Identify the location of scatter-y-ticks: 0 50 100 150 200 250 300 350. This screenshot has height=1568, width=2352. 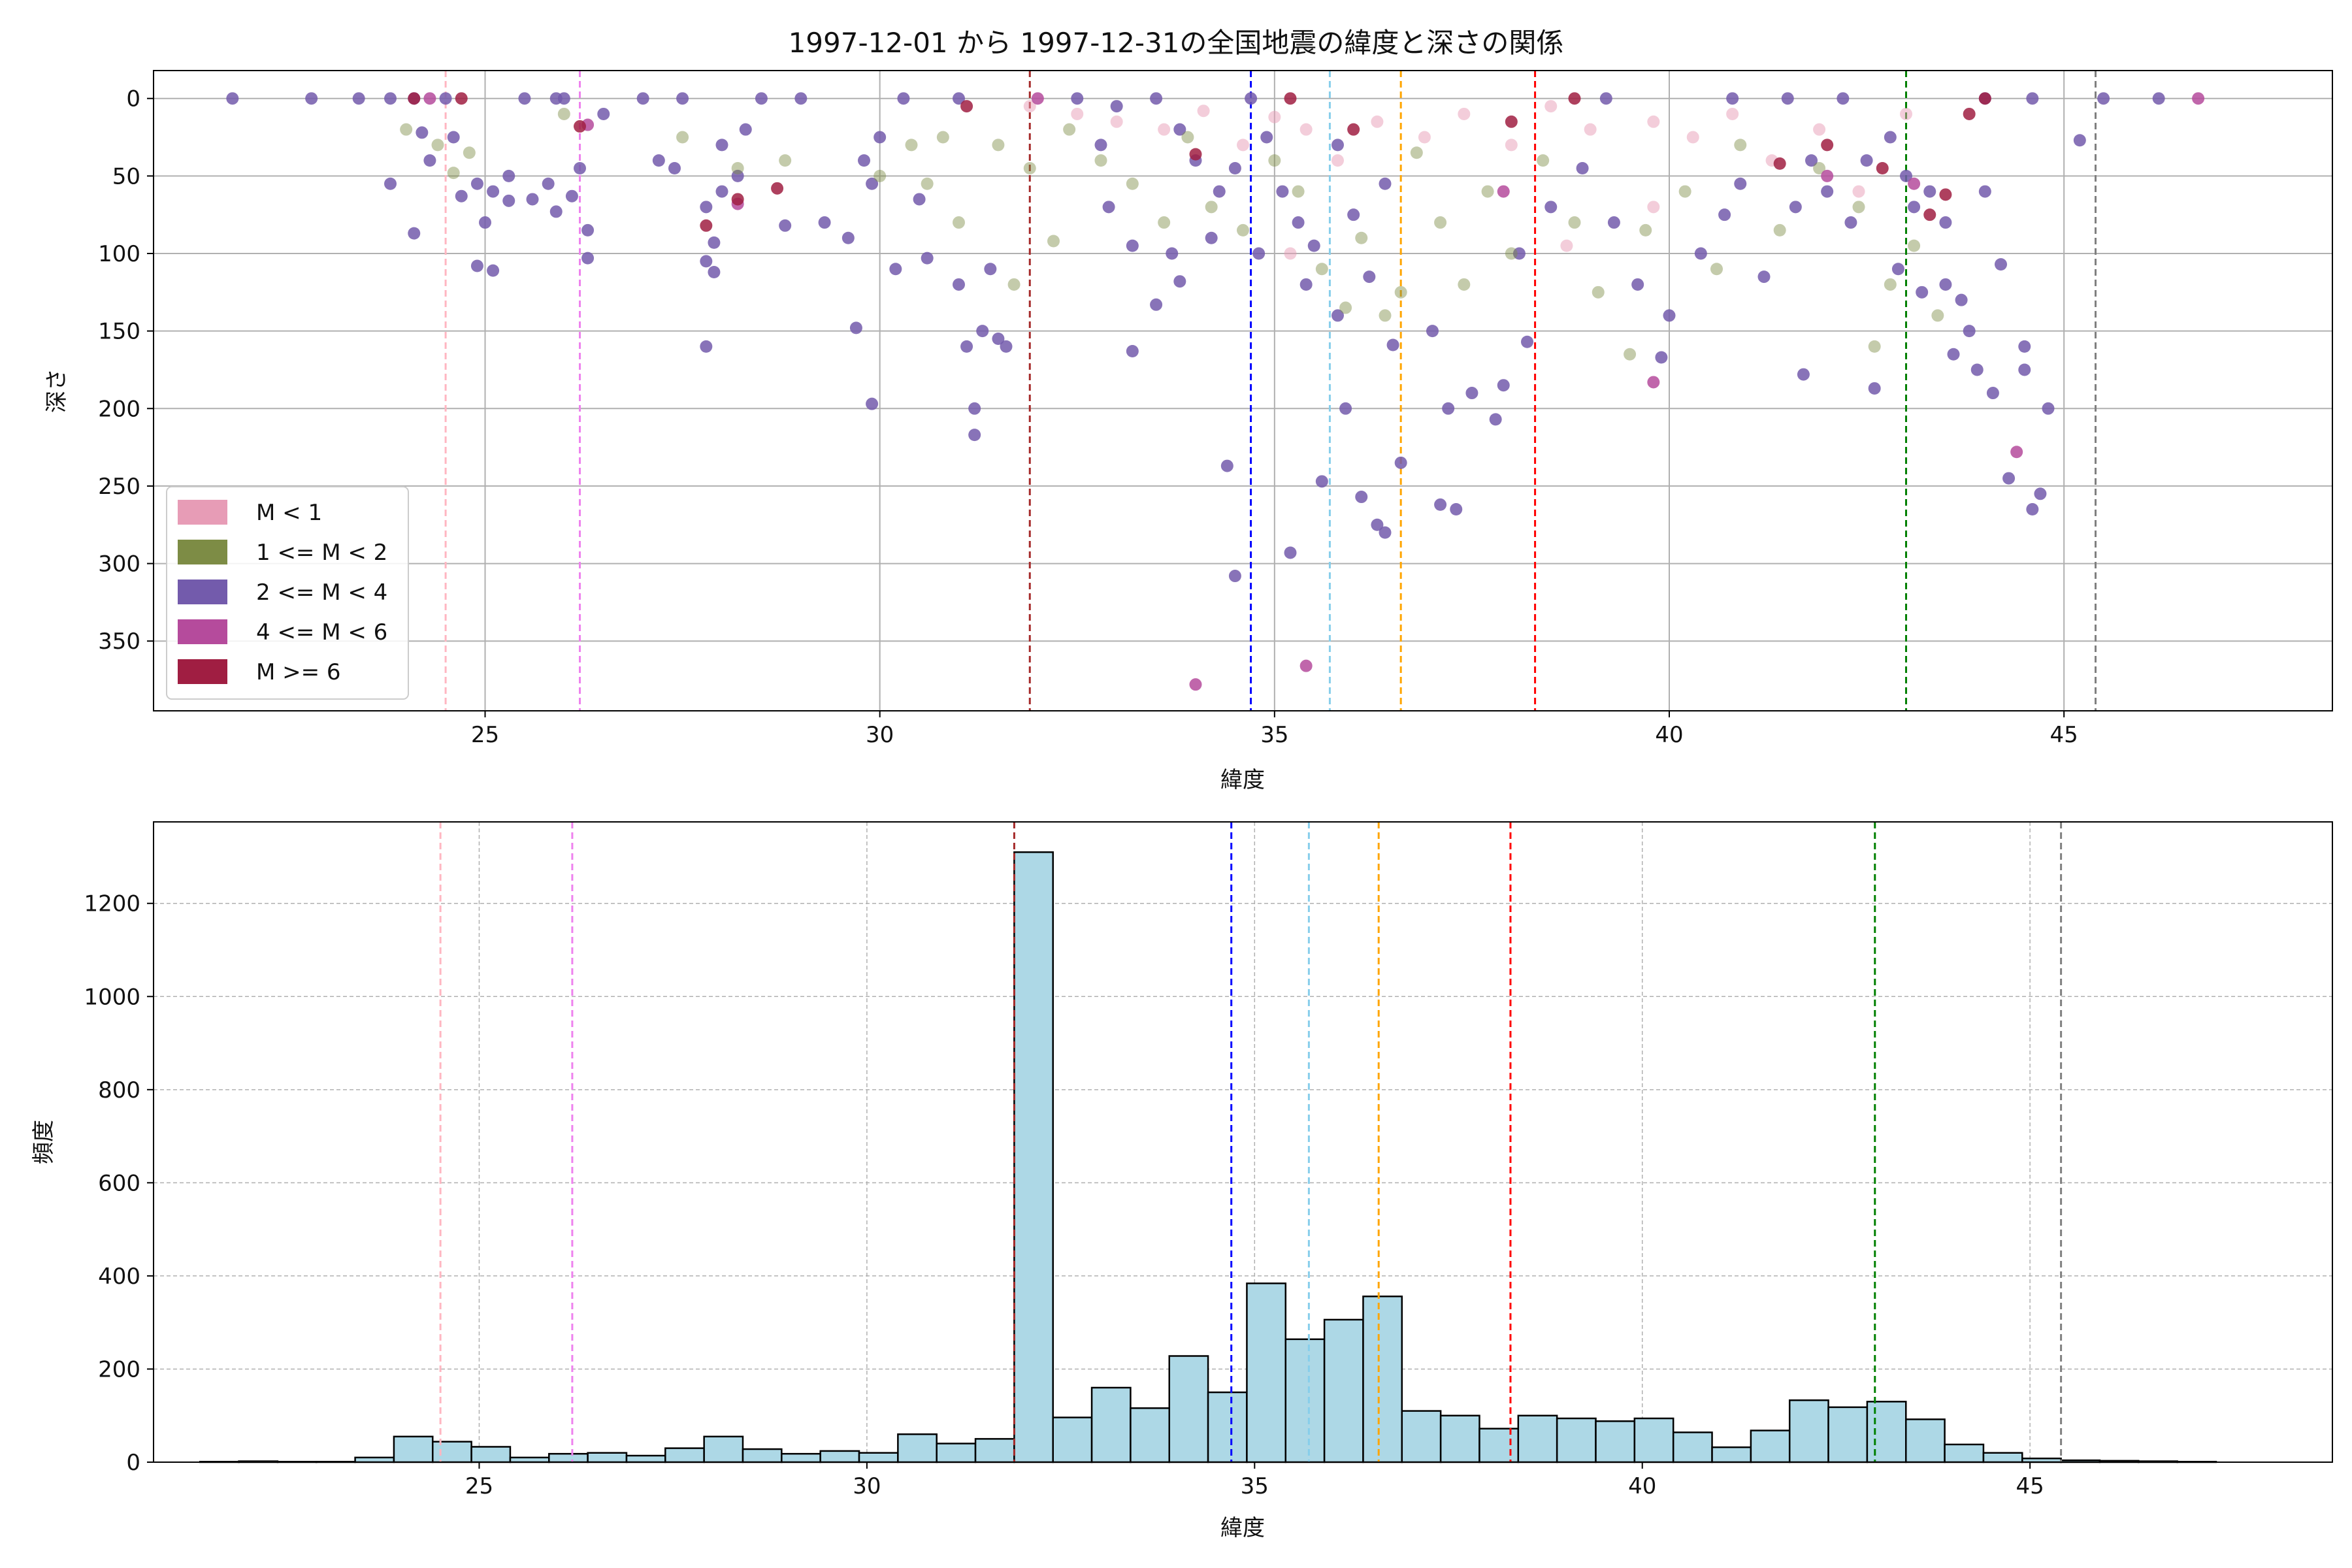
(126, 370).